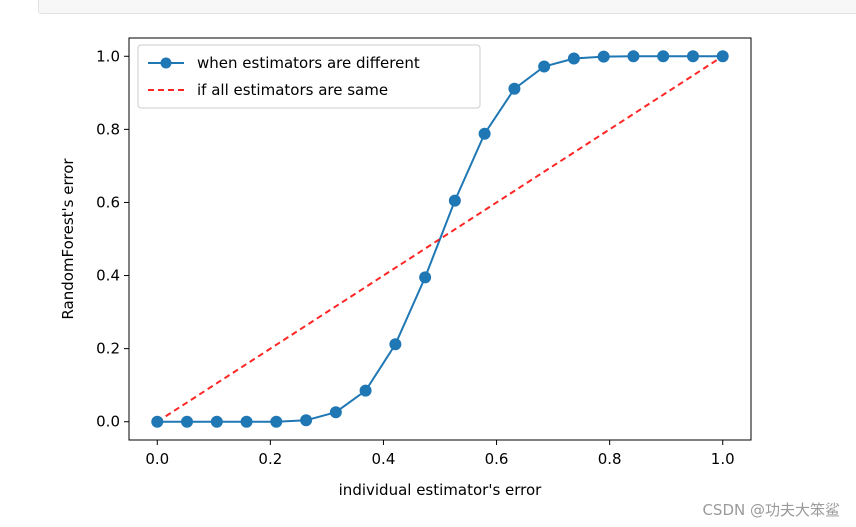 The image size is (856, 527). I want to click on y-tick-label: 0.8, so click(108, 129).